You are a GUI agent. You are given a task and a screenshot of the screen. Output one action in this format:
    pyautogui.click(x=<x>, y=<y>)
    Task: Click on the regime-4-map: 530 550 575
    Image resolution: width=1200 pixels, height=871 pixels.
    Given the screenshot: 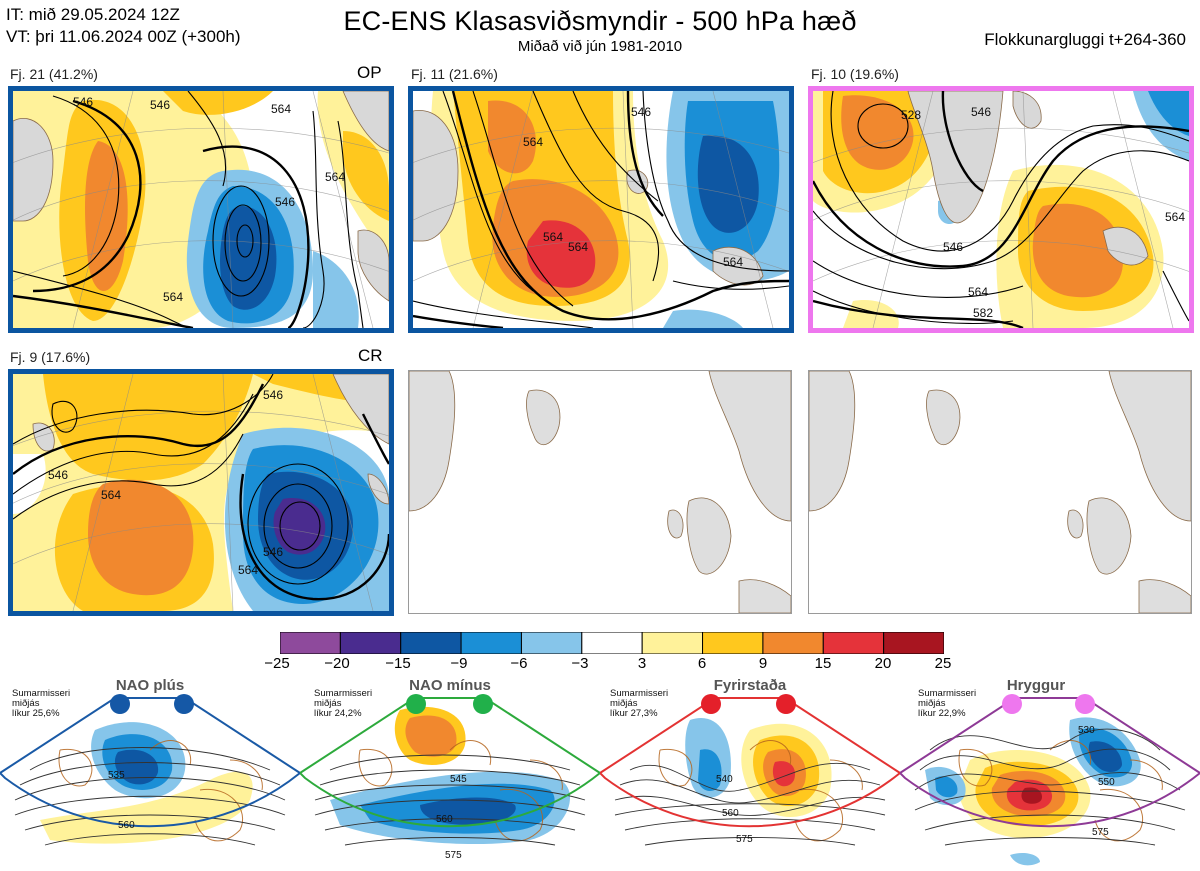 What is the action you would take?
    pyautogui.click(x=1050, y=781)
    